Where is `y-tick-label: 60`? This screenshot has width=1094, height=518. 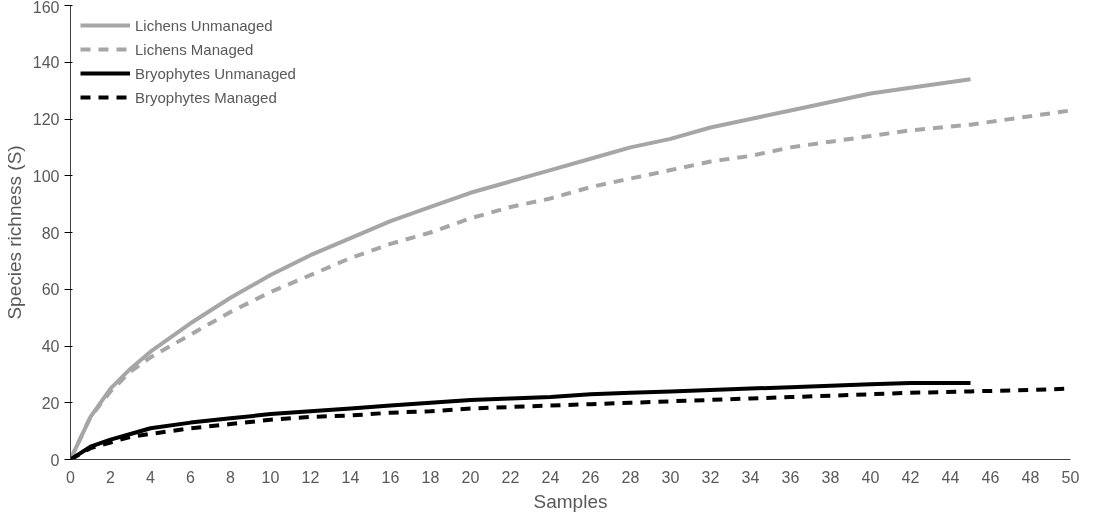 y-tick-label: 60 is located at coordinates (50, 290).